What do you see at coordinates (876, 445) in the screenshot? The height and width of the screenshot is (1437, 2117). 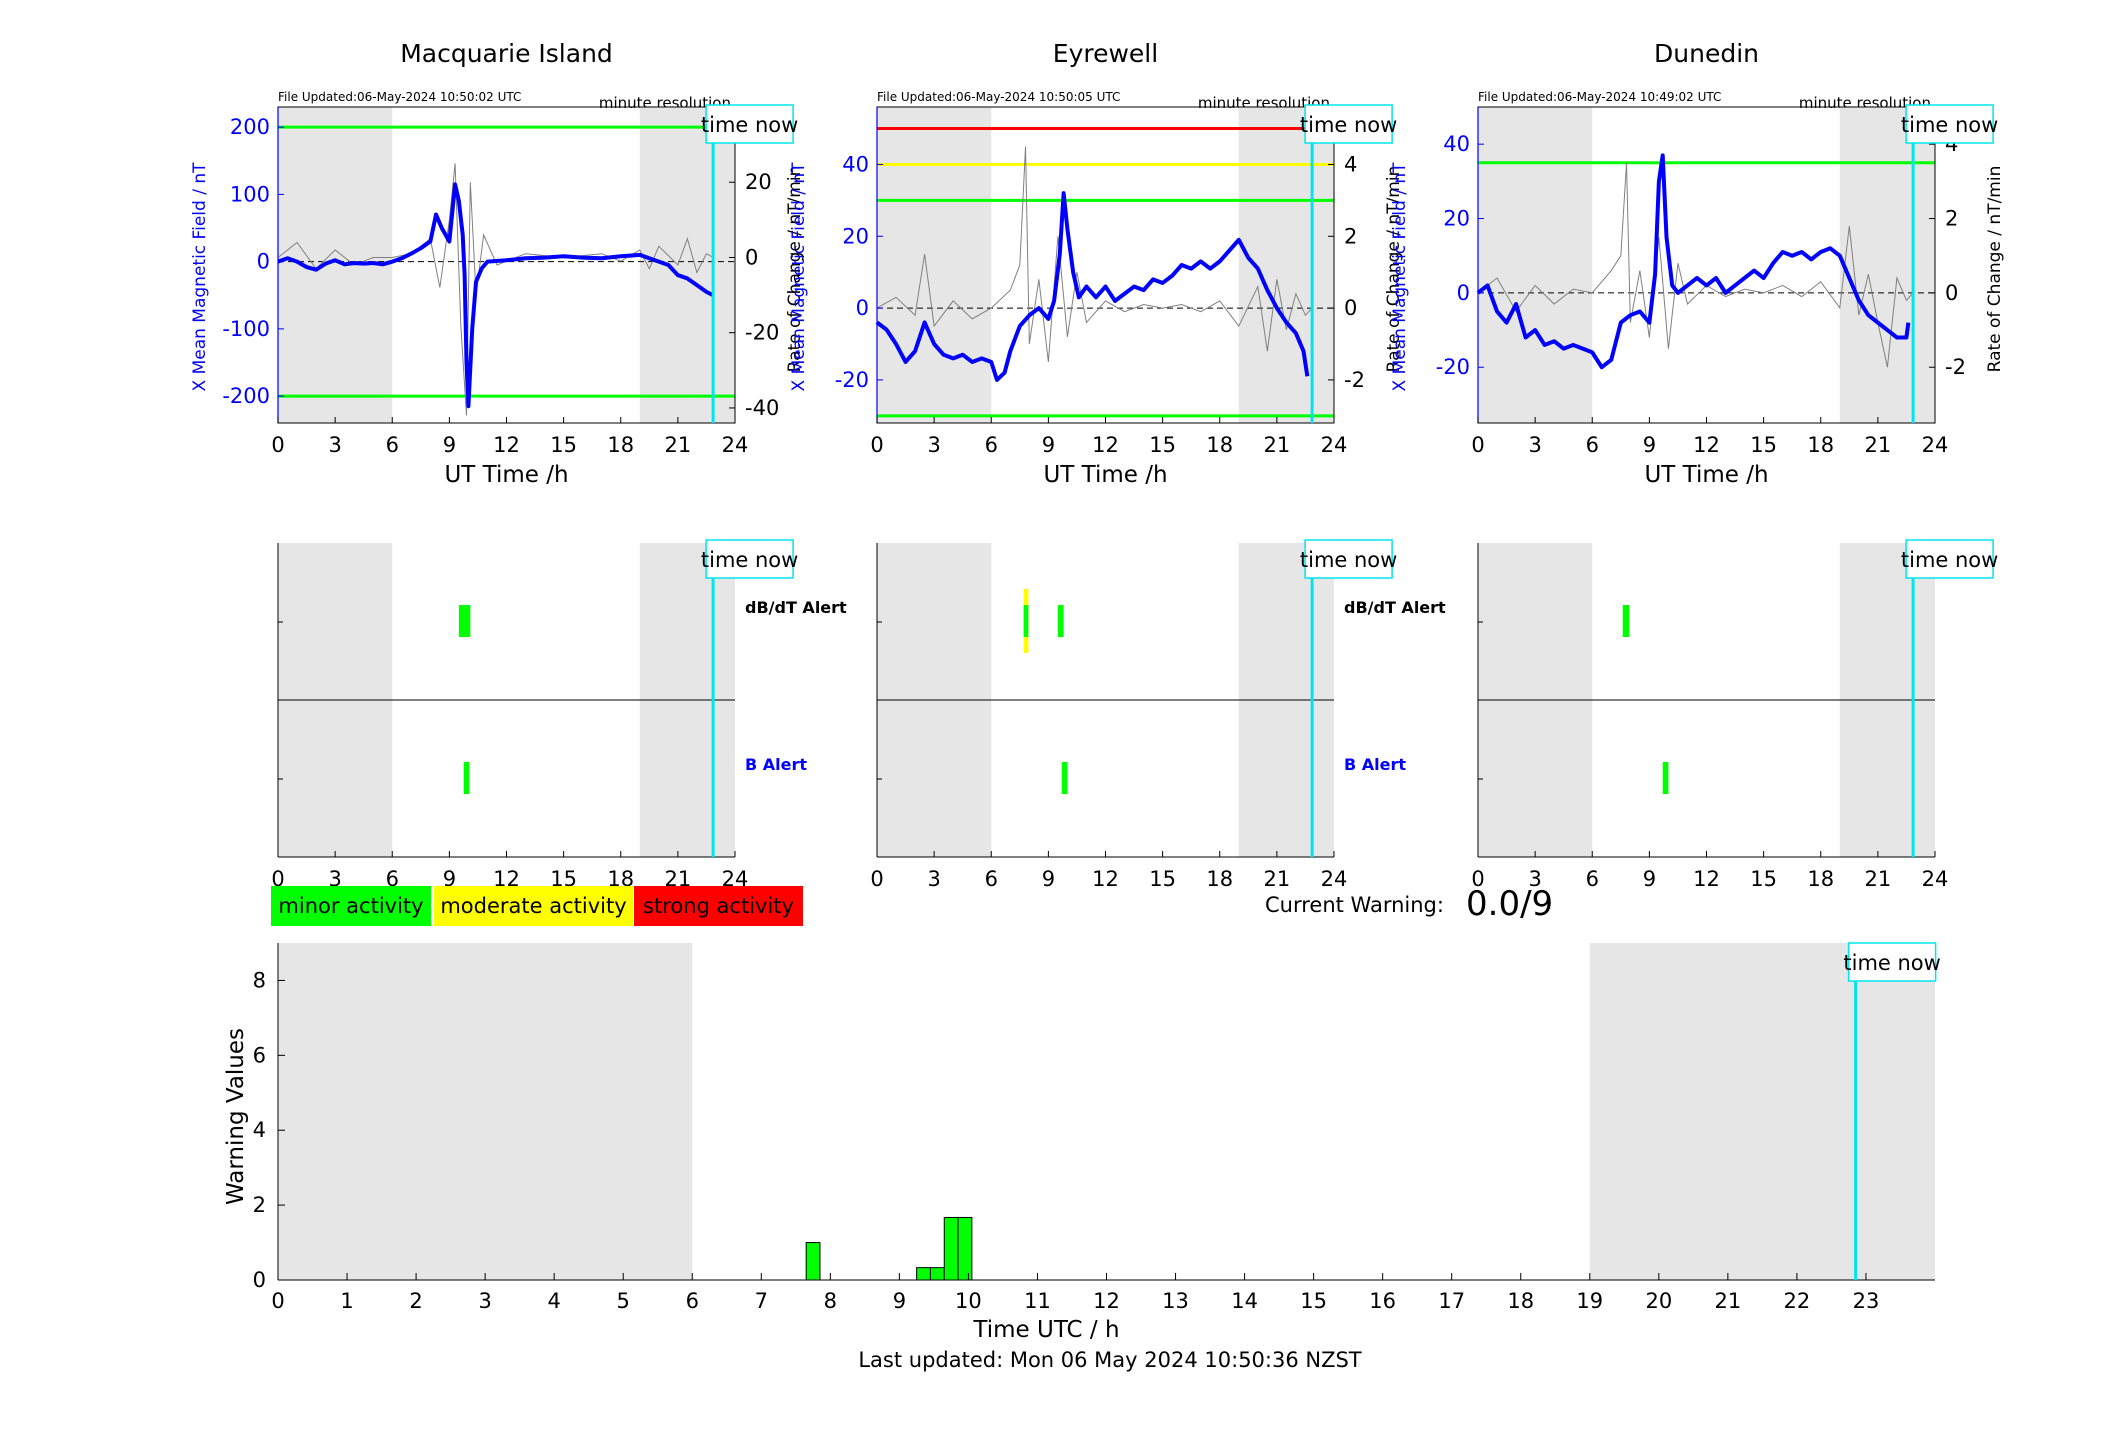 I see `eyrewell-xtick-label: 0` at bounding box center [876, 445].